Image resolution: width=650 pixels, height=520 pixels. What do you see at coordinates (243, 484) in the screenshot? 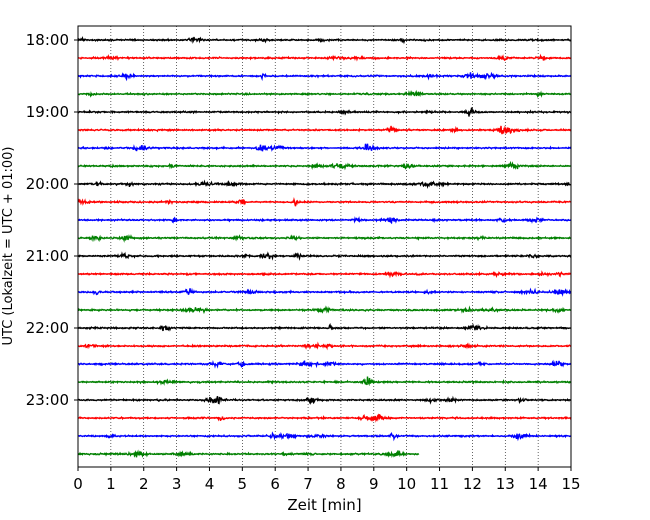
I see `x-tick-label: 5` at bounding box center [243, 484].